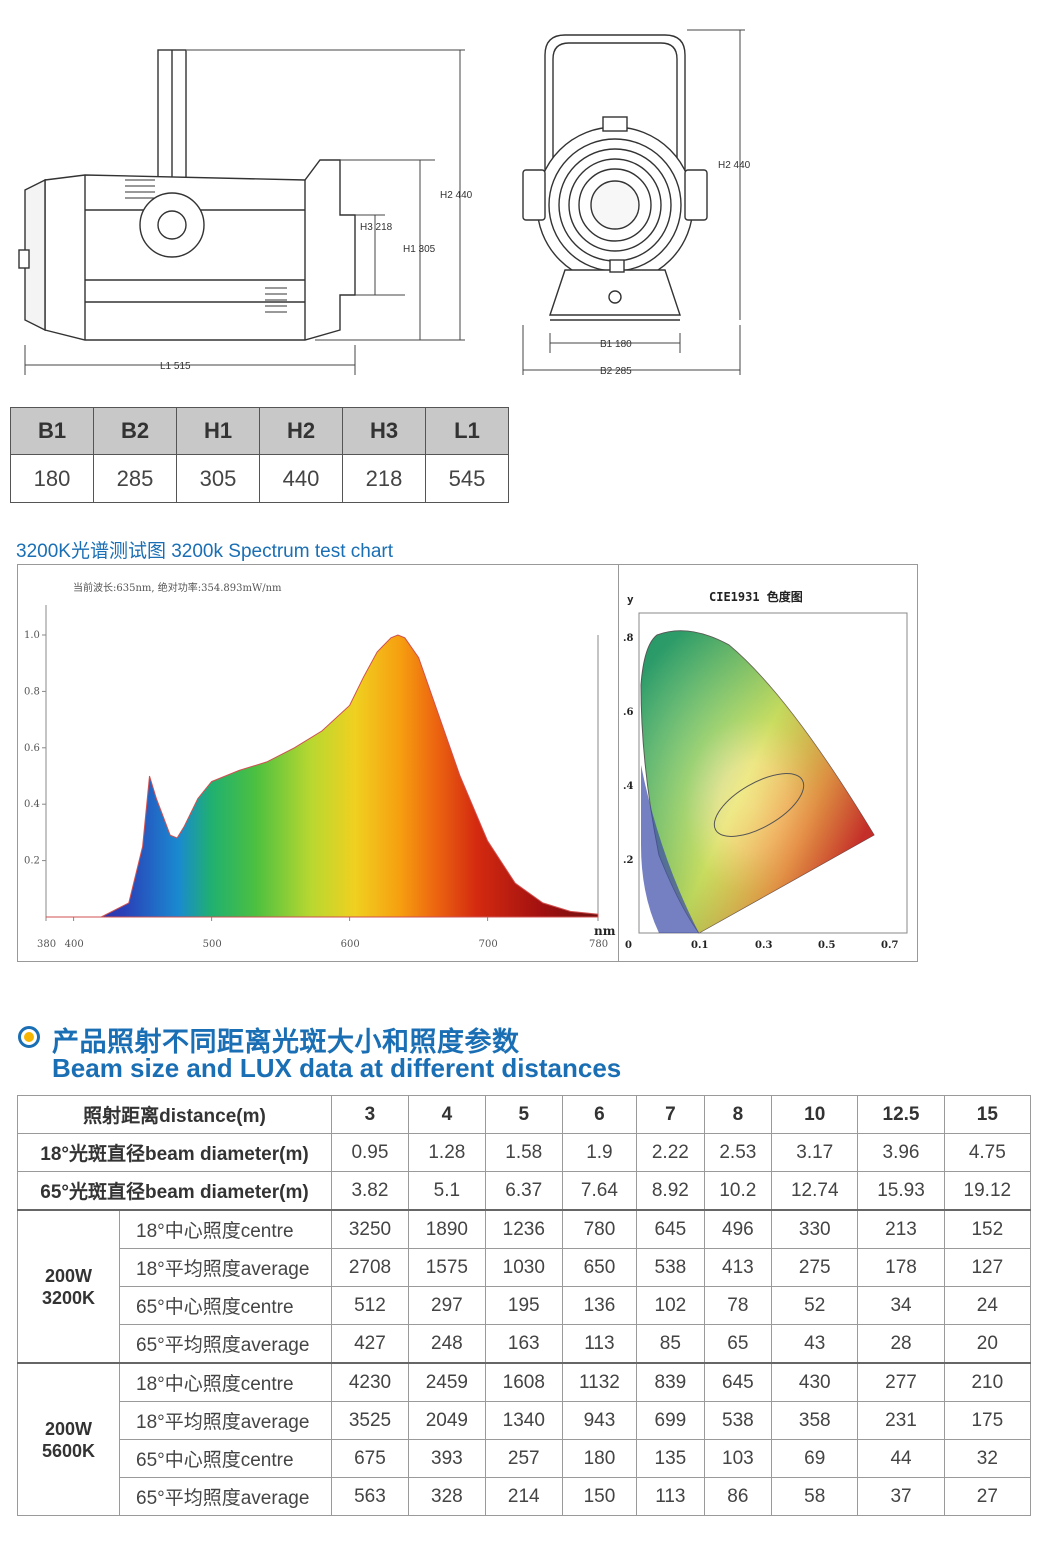  I want to click on table-cell: 28, so click(901, 1344).